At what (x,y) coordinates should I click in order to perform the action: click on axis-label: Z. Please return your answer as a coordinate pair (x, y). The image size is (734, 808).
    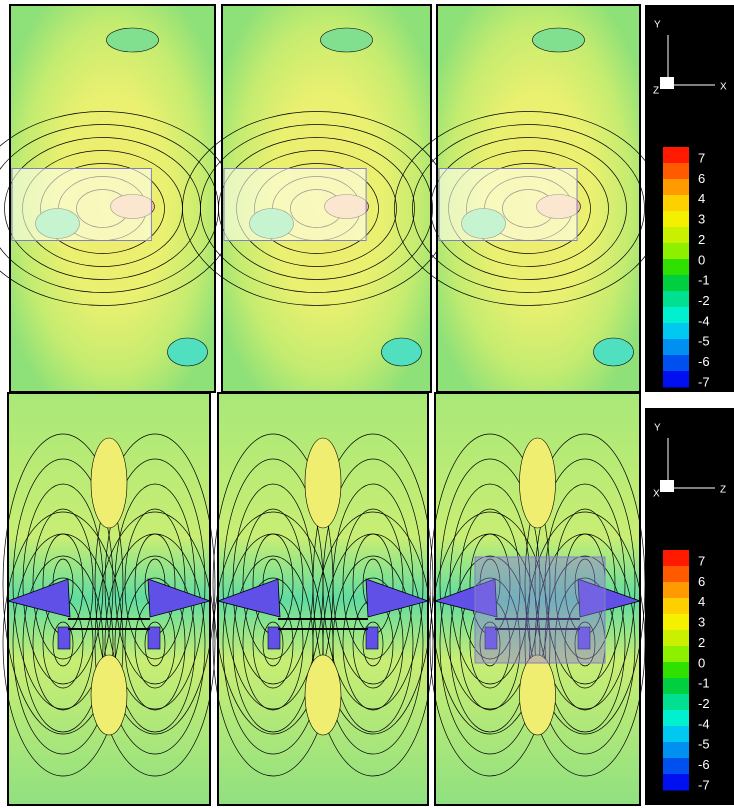
    Looking at the image, I should click on (723, 490).